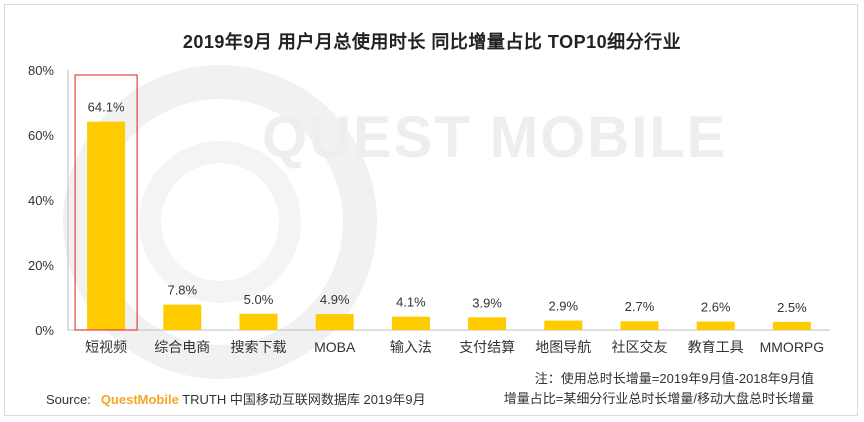  What do you see at coordinates (259, 299) in the screenshot?
I see `data-label: 5.0%` at bounding box center [259, 299].